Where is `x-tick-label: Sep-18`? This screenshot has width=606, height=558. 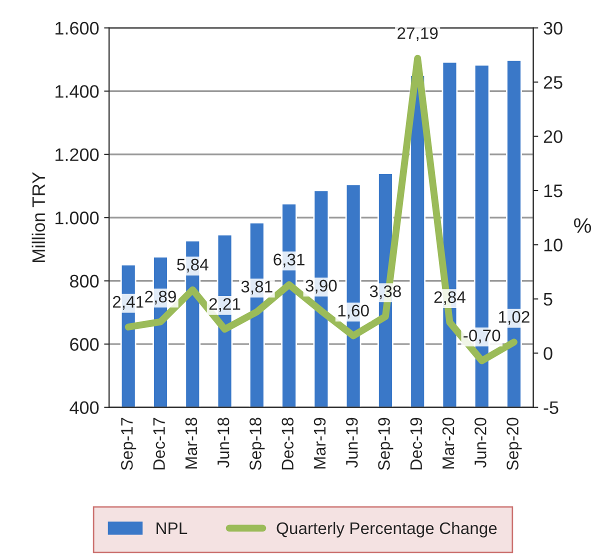 x-tick-label: Sep-18 is located at coordinates (257, 444).